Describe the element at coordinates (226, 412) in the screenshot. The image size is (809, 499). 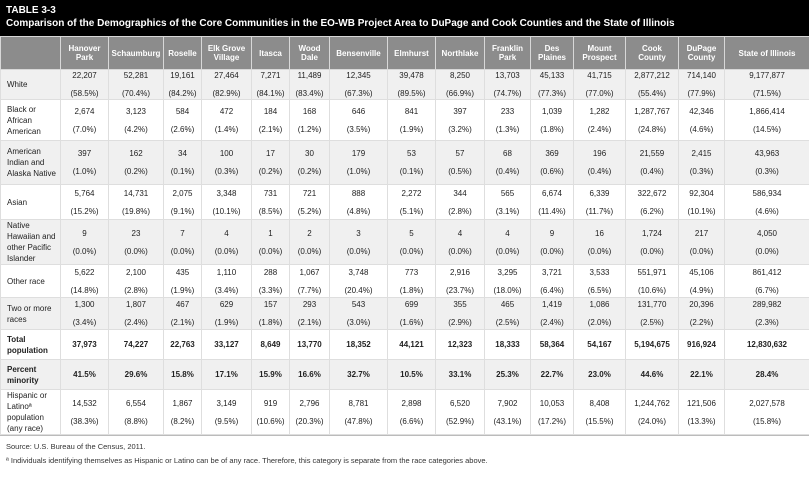
I see `table-cell: 3,149 (9.5%)` at that location.